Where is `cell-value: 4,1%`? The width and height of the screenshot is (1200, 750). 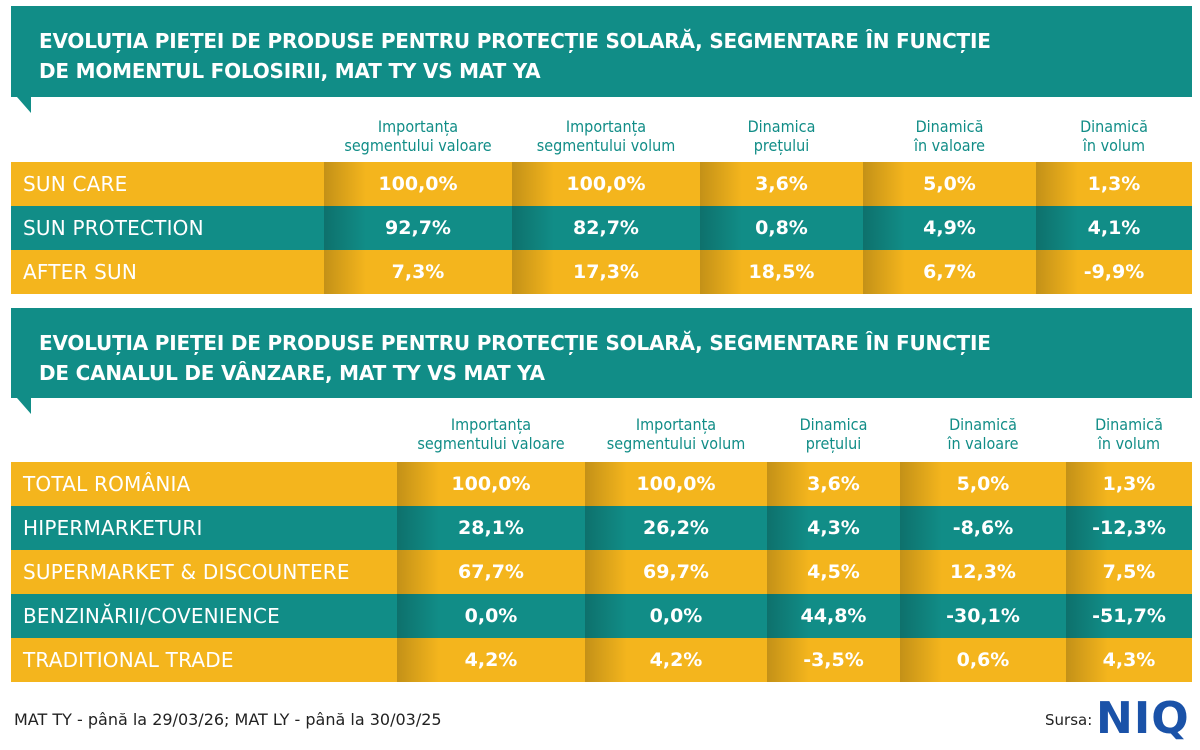
cell-value: 4,1% is located at coordinates (1114, 228).